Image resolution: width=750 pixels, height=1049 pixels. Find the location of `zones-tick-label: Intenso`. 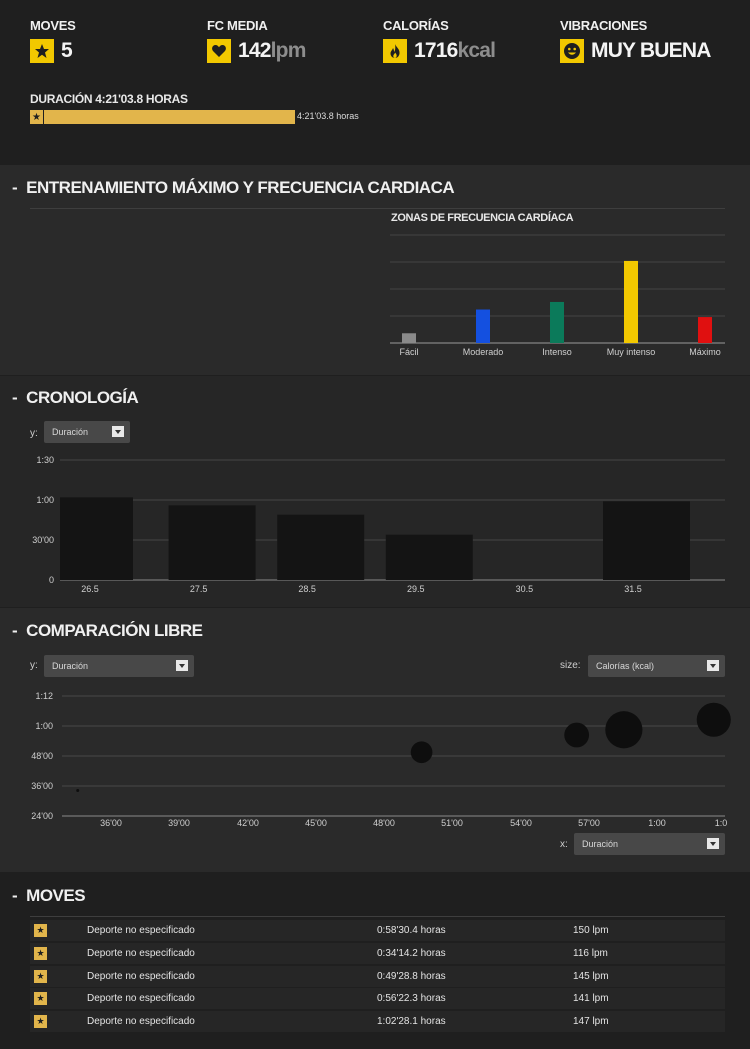

zones-tick-label: Intenso is located at coordinates (557, 352).